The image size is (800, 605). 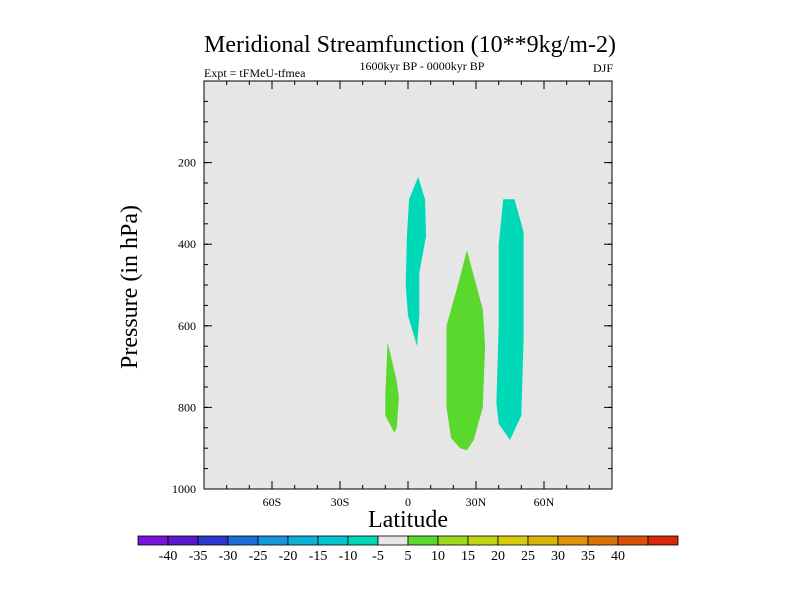 What do you see at coordinates (187, 407) in the screenshot?
I see `y-tick-label: 800` at bounding box center [187, 407].